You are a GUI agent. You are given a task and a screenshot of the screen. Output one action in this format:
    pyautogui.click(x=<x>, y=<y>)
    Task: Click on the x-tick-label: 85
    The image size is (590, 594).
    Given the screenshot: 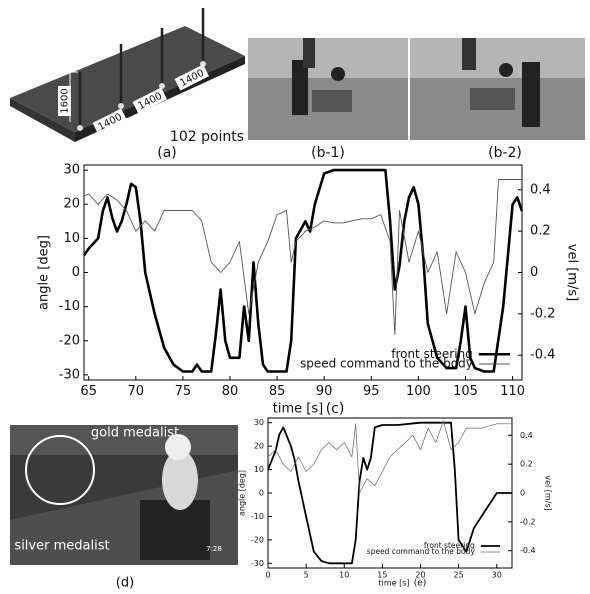 What is the action you would take?
    pyautogui.click(x=277, y=391)
    